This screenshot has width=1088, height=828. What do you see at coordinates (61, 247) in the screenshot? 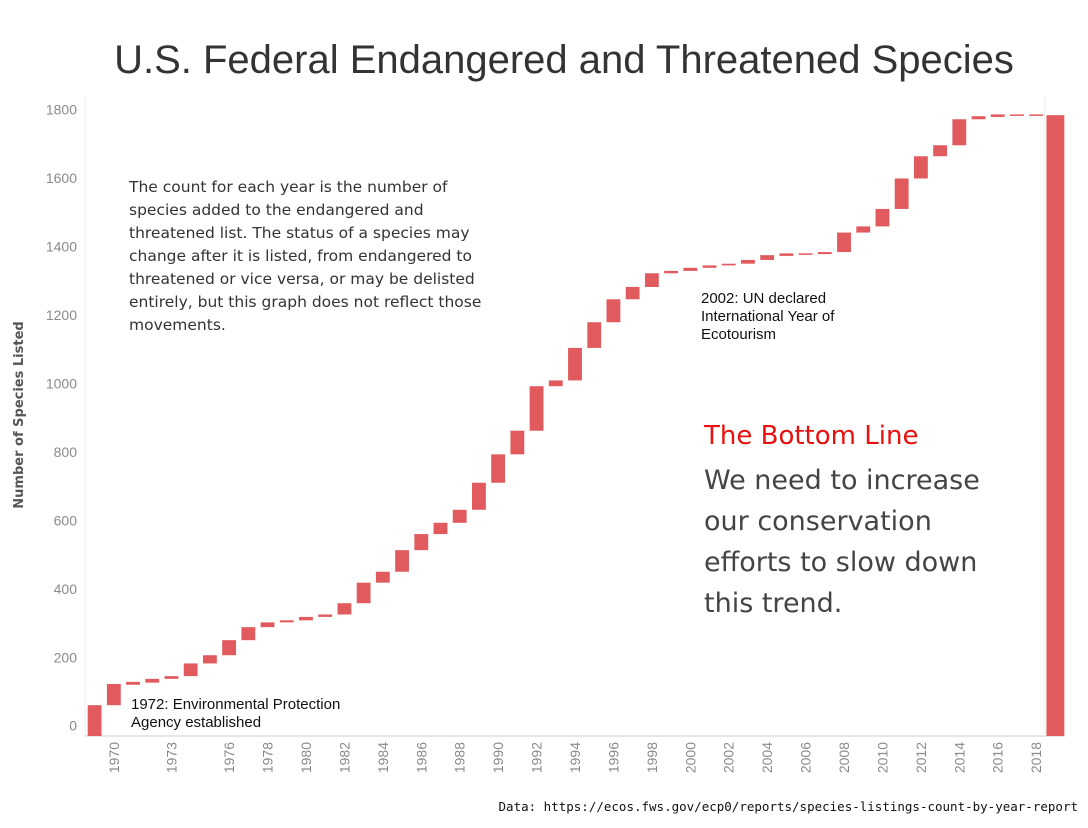
I see `y-tick-label: 1400` at bounding box center [61, 247].